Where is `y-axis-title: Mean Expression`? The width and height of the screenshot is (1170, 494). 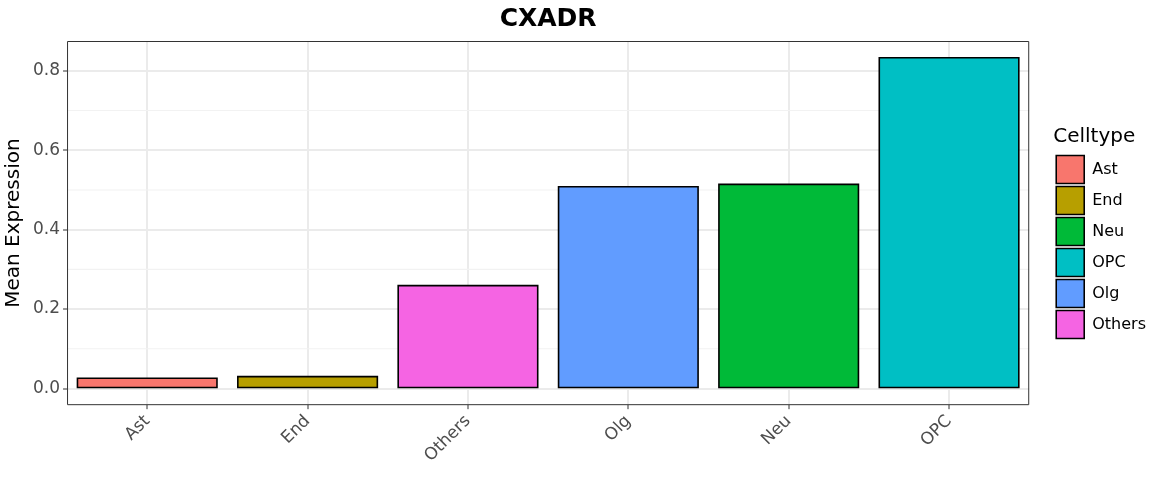
y-axis-title: Mean Expression is located at coordinates (12, 223).